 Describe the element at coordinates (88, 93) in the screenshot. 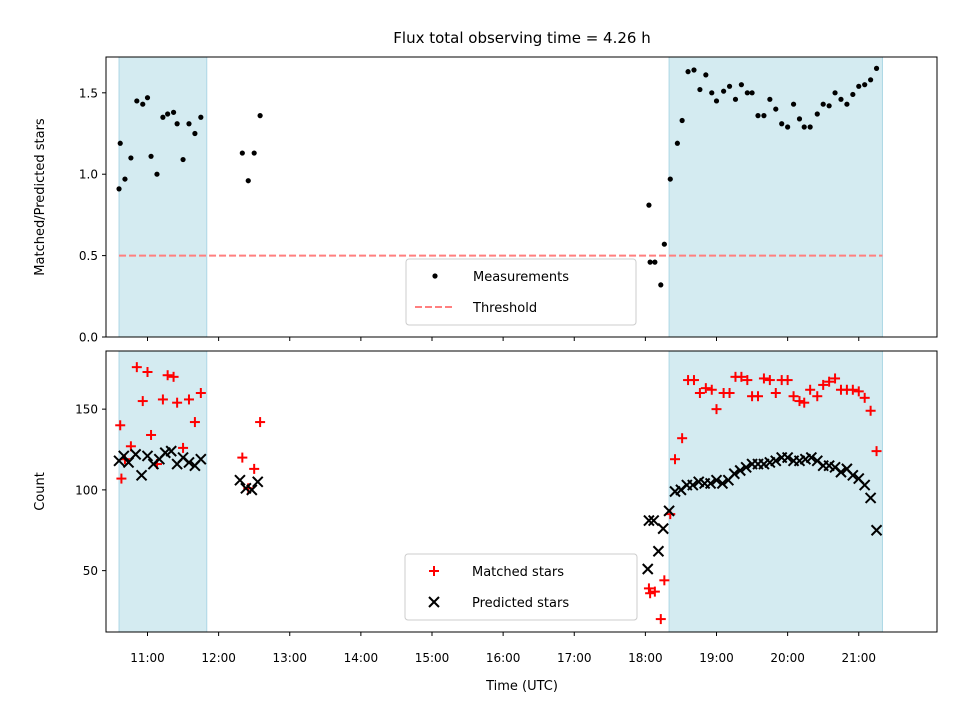

I see `y-tick-label: 1.5` at that location.